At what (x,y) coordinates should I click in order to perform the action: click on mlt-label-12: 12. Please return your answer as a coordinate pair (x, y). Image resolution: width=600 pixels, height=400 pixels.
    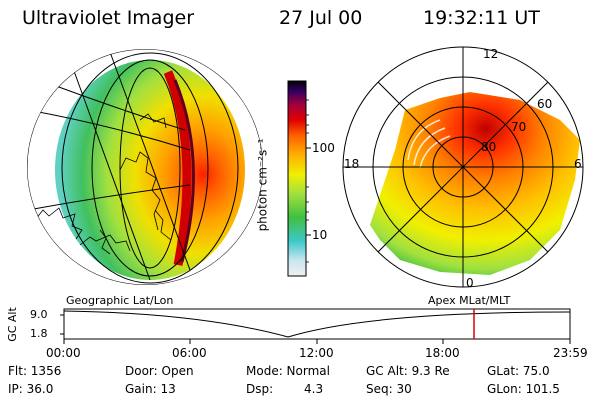
    Looking at the image, I should click on (491, 54).